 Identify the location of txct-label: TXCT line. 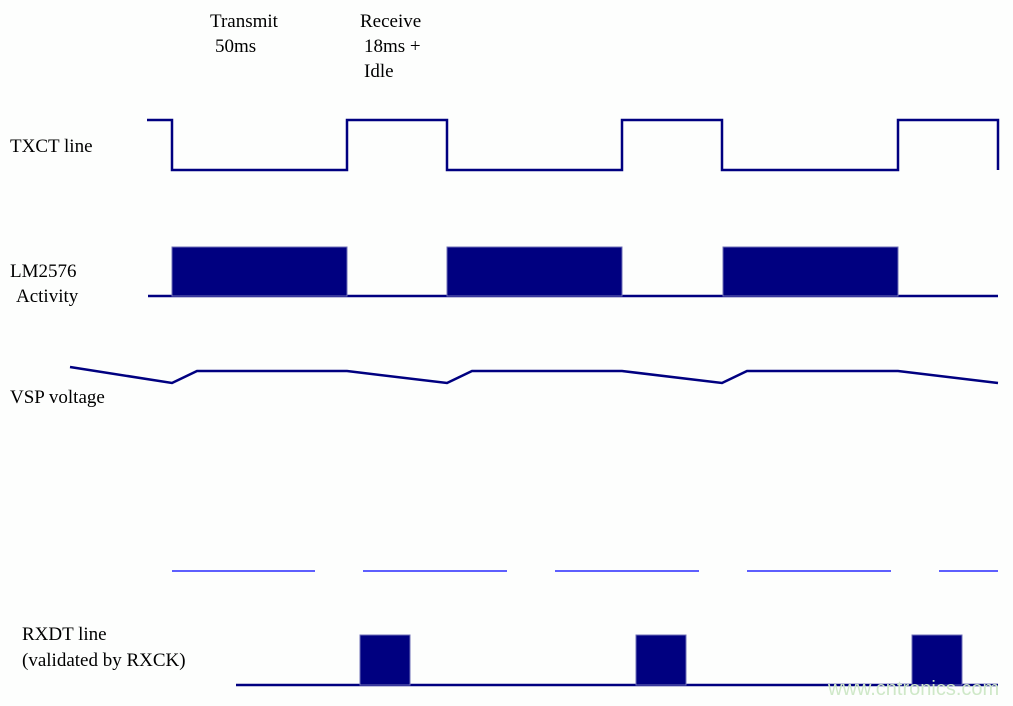
(51, 146).